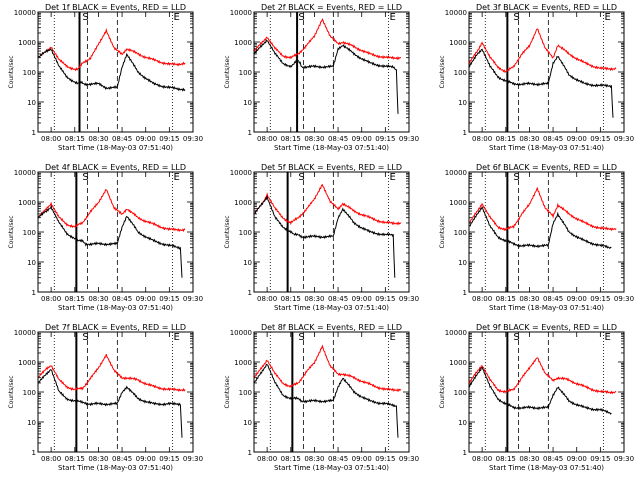 This screenshot has height=480, width=640. What do you see at coordinates (546, 7) in the screenshot?
I see `panel-title: Det 3f BLACK = Events, RED = LLD` at bounding box center [546, 7].